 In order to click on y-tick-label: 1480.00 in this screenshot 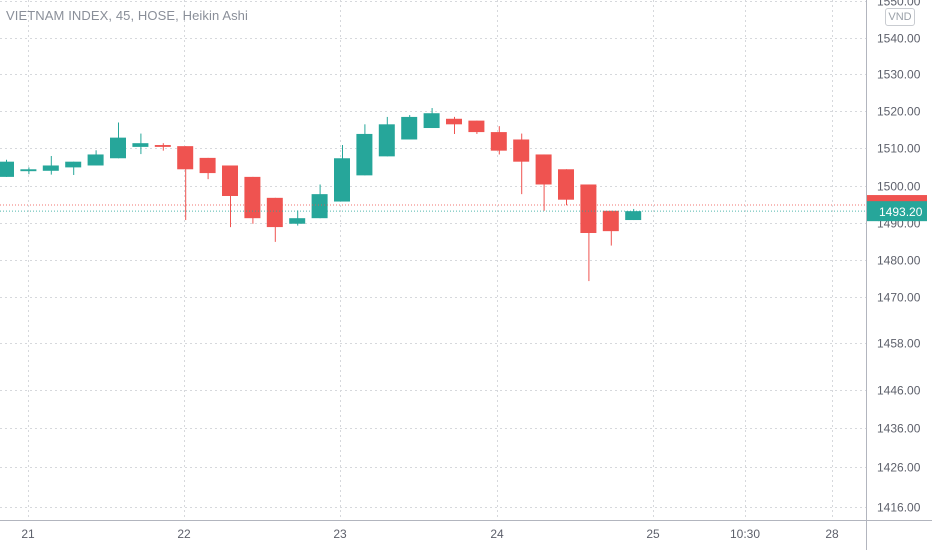, I will do `click(899, 261)`.